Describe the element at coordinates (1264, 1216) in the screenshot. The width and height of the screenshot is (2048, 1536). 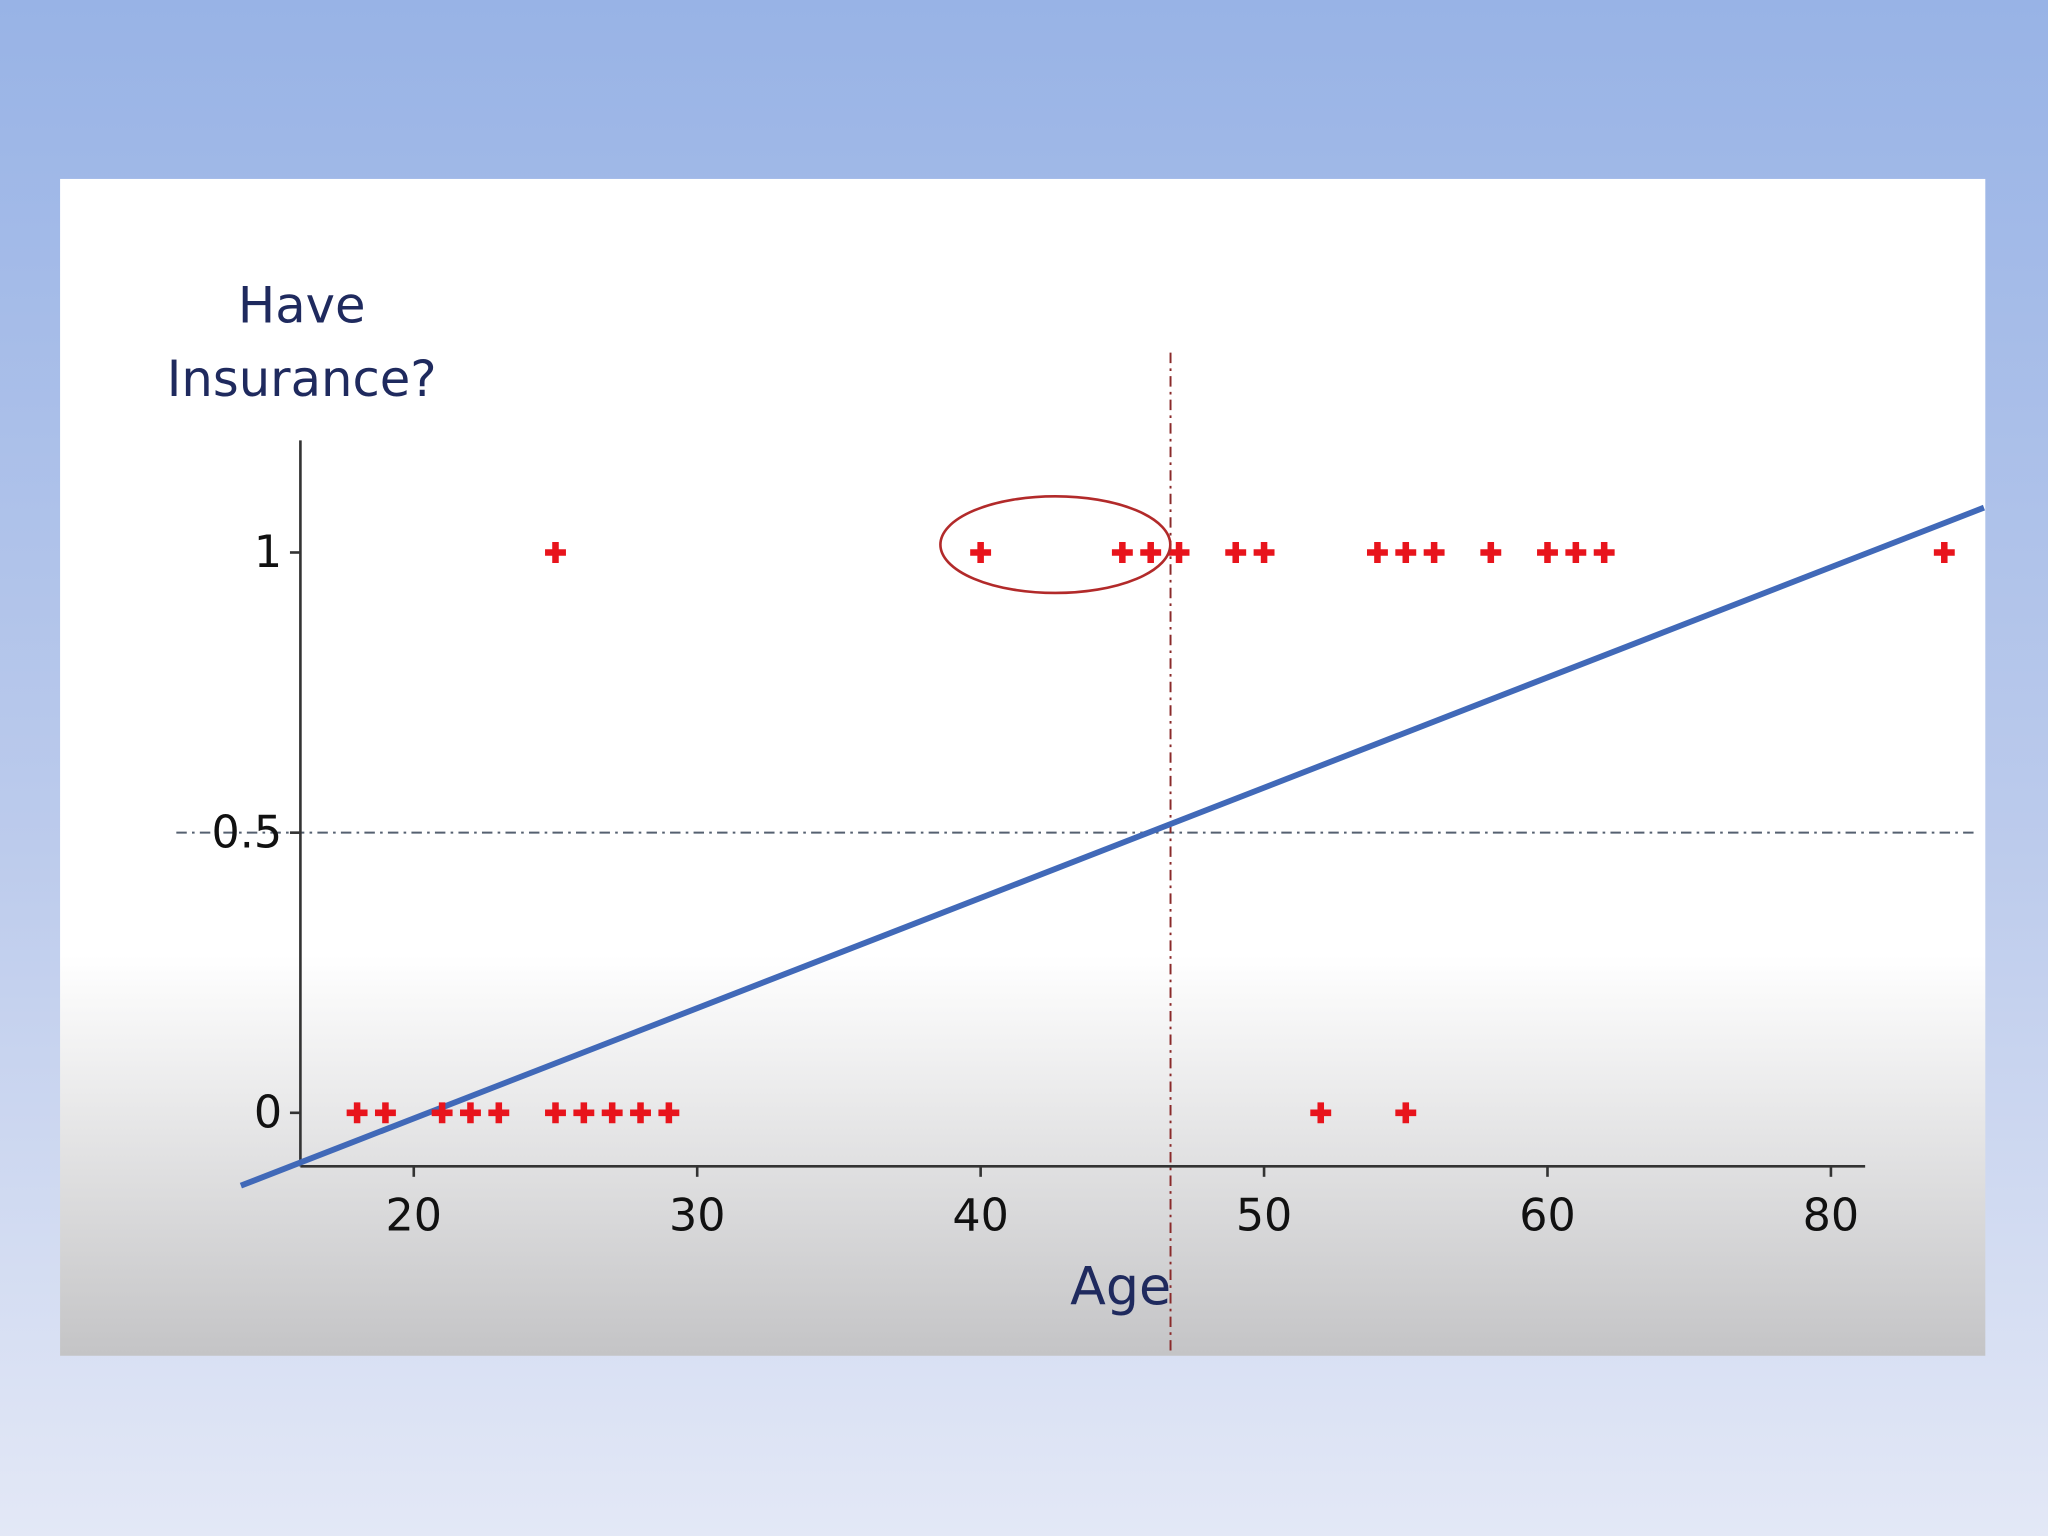
I see `x-tick-label: 50` at that location.